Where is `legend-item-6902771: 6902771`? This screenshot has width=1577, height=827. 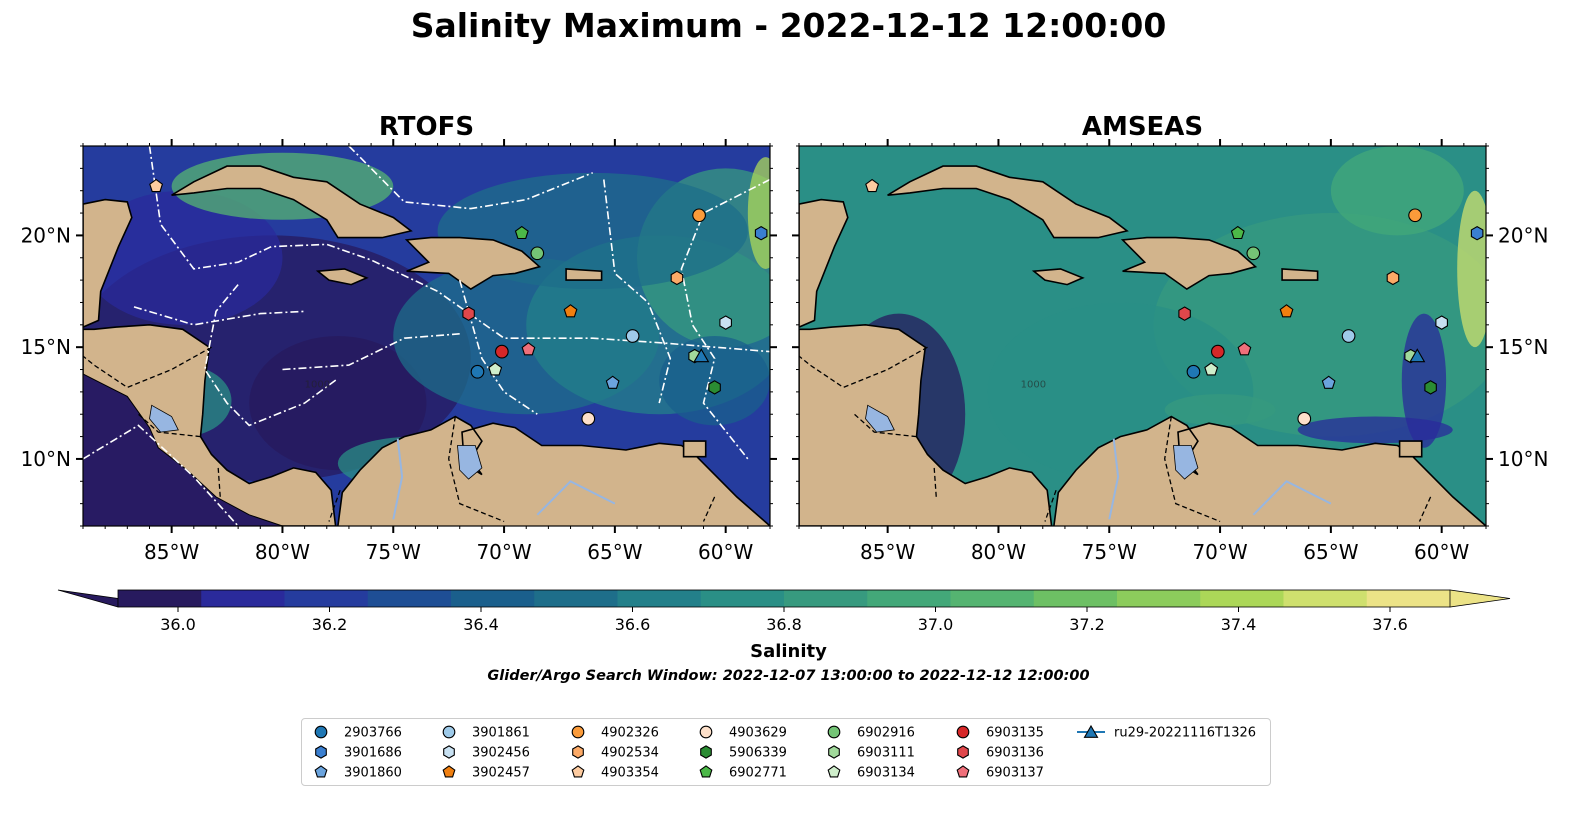
legend-item-6902771: 6902771 is located at coordinates (743, 773).